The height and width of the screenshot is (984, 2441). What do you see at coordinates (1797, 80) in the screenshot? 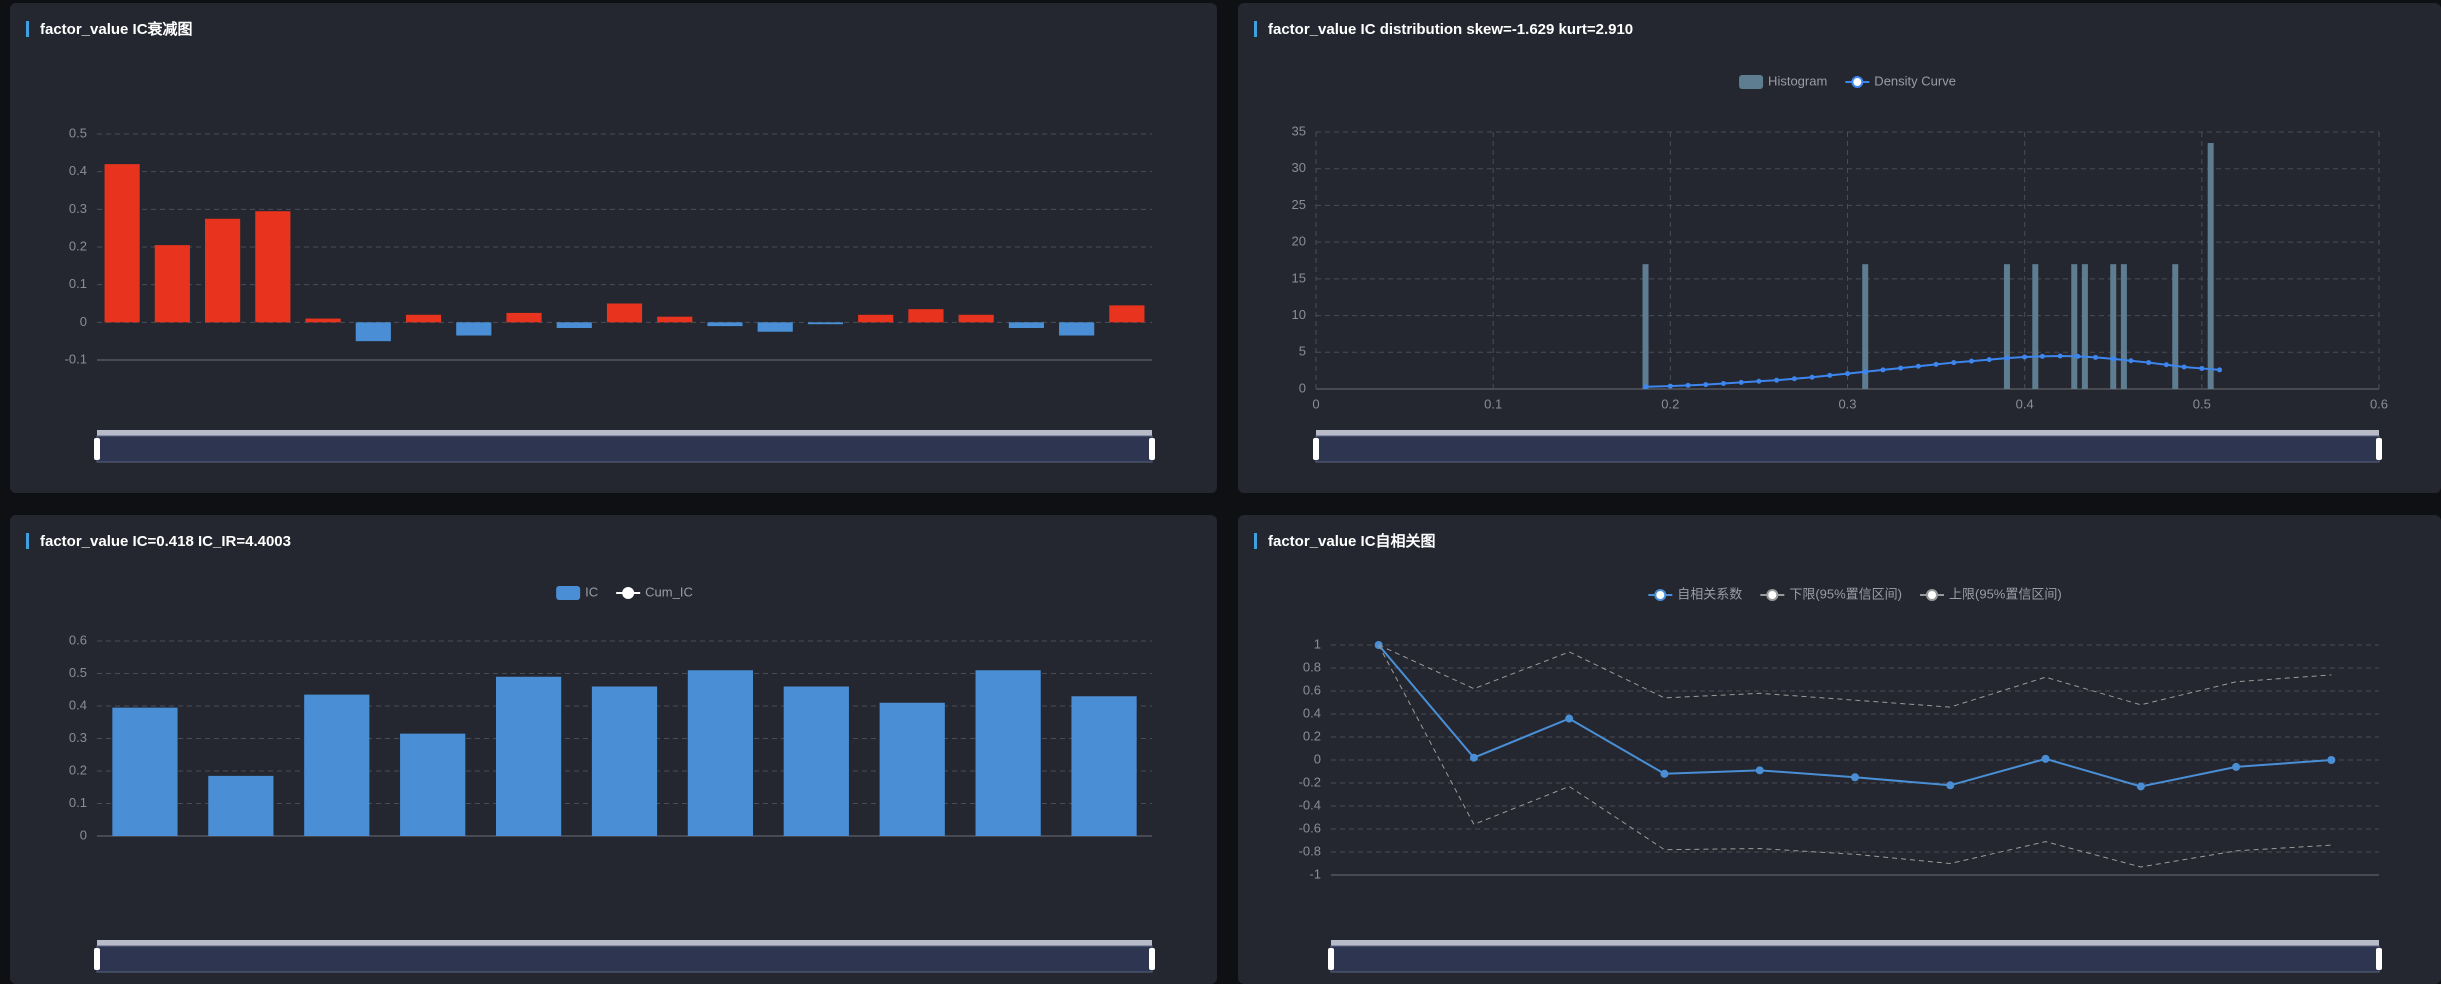
I see `legend-label: Histogram` at bounding box center [1797, 80].